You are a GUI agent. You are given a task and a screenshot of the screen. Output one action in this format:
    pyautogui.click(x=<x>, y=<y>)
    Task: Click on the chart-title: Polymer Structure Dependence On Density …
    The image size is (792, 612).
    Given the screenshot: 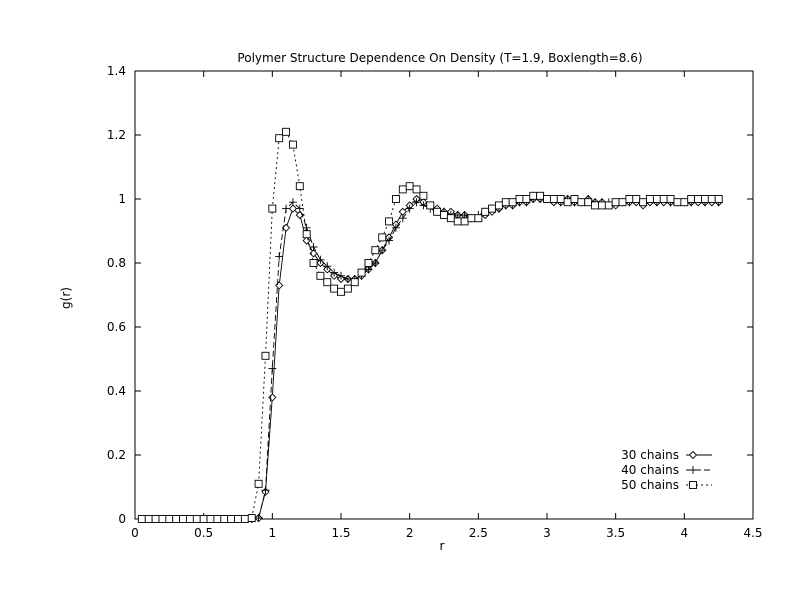 What is the action you would take?
    pyautogui.click(x=439, y=58)
    